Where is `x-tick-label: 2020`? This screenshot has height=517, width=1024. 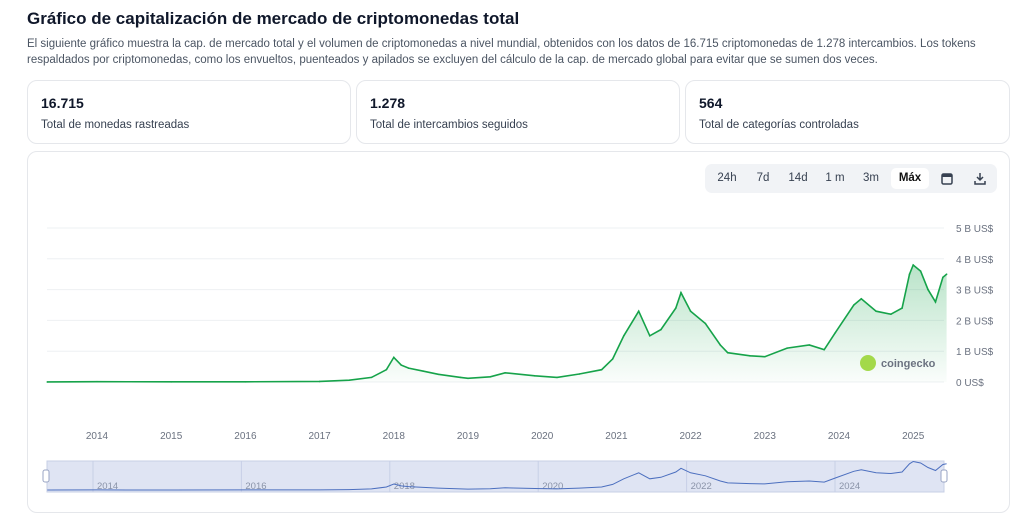
x-tick-label: 2020 is located at coordinates (542, 436).